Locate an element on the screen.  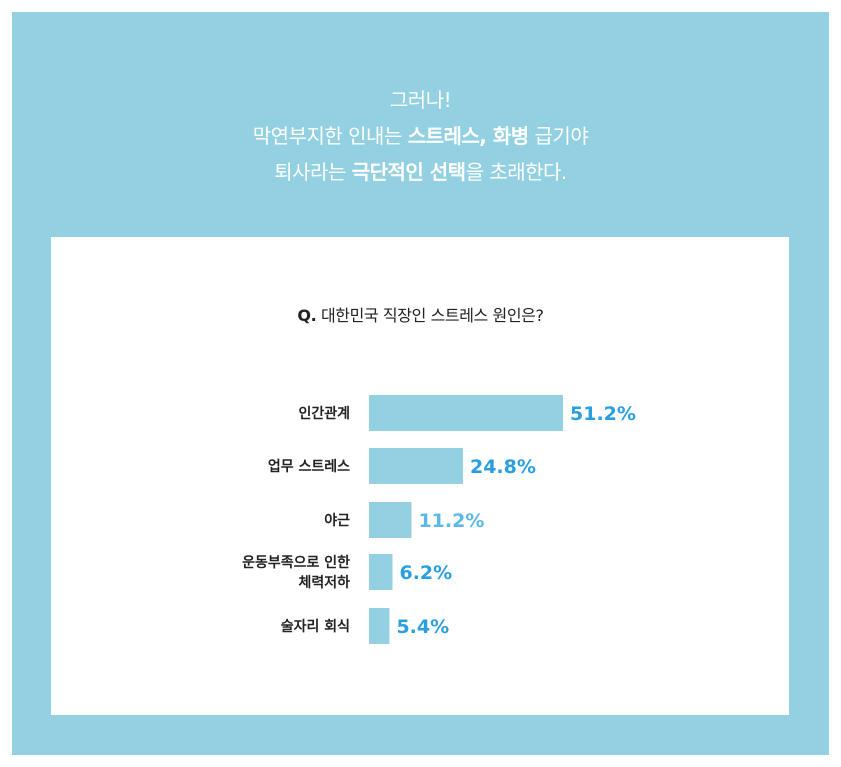
category-label-4-line-1: 운동부족으로 인한 is located at coordinates (296, 562).